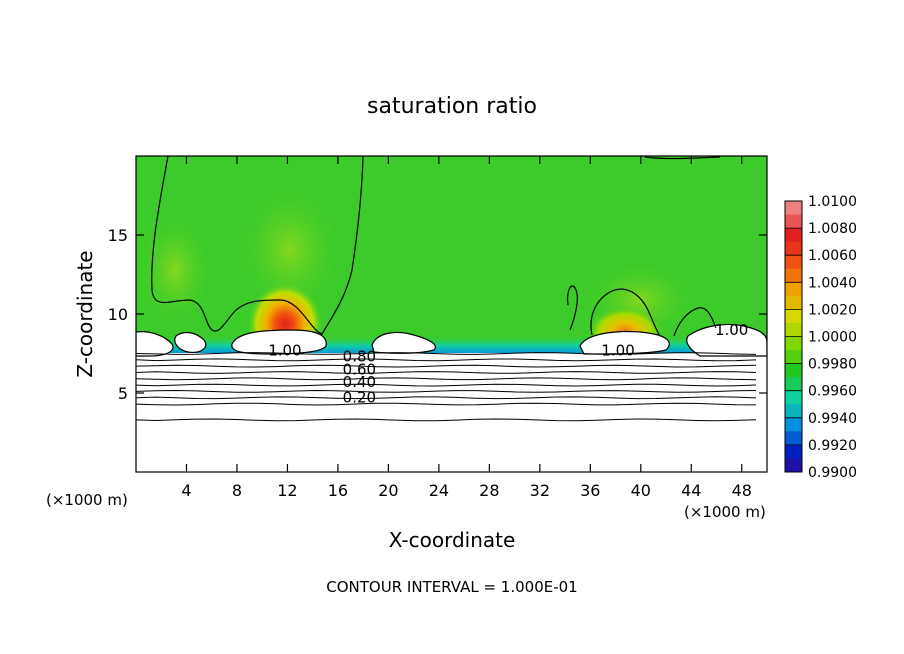 This screenshot has height=654, width=904. I want to click on contour-labels: 1.00 1.00 1.00 0.800.600.400.20, so click(508, 364).